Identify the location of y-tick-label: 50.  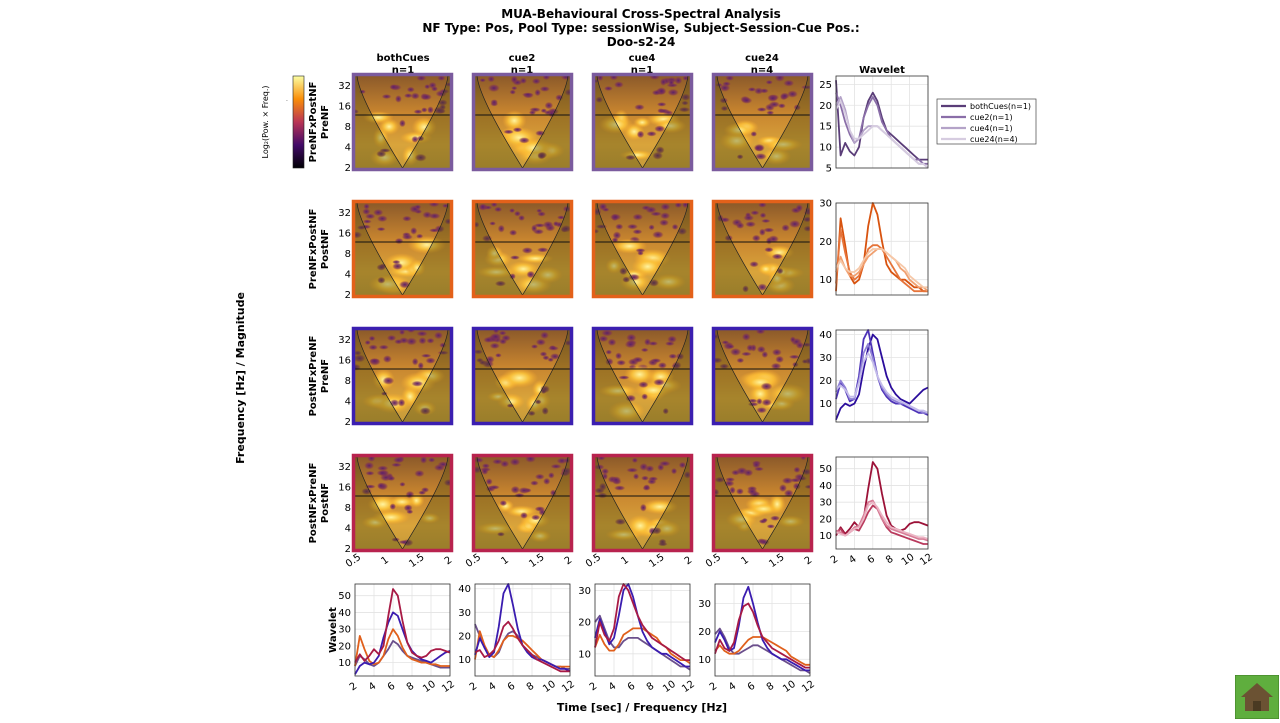
(344, 596).